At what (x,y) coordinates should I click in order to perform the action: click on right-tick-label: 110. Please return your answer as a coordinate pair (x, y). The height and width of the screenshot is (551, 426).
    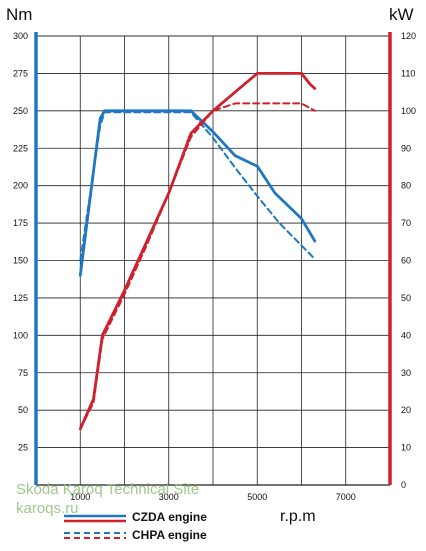
    Looking at the image, I should click on (408, 73).